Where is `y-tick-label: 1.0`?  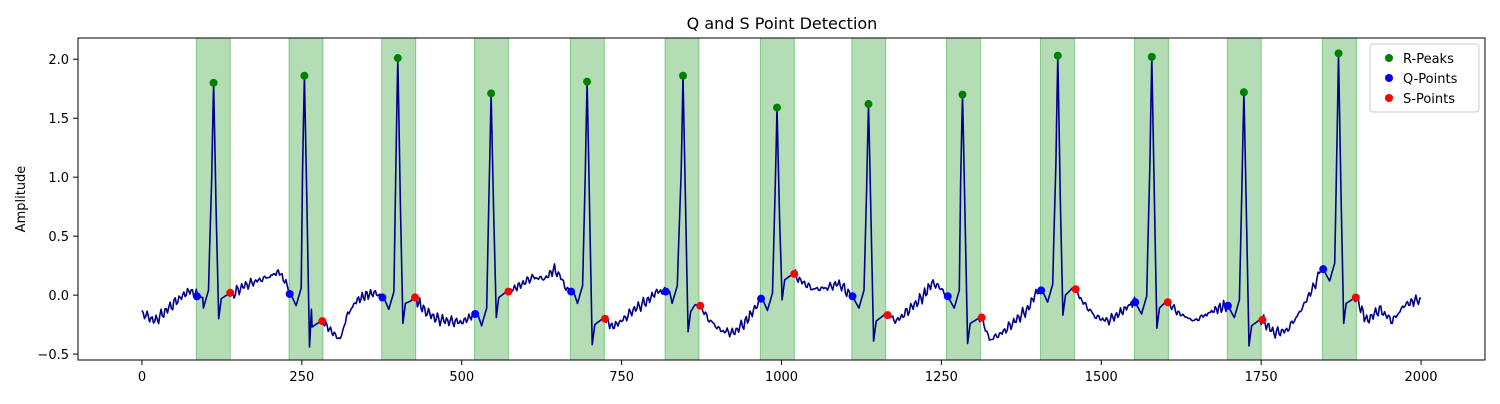 y-tick-label: 1.0 is located at coordinates (58, 178).